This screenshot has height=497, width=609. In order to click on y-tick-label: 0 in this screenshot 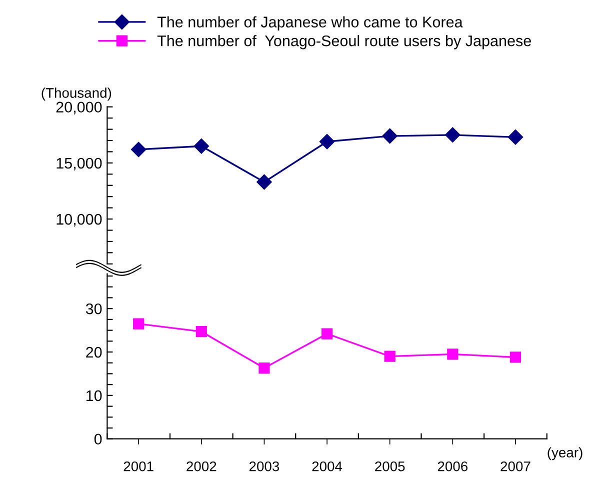, I will do `click(98, 439)`.